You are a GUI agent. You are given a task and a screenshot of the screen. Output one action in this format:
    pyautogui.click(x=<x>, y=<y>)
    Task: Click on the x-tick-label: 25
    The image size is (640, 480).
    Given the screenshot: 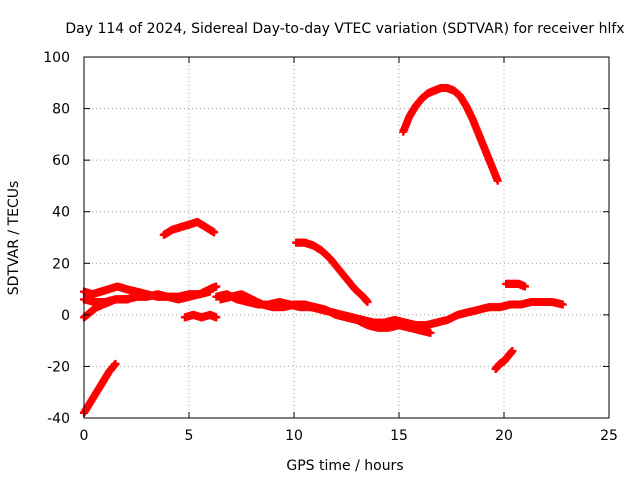 What is the action you would take?
    pyautogui.click(x=609, y=436)
    